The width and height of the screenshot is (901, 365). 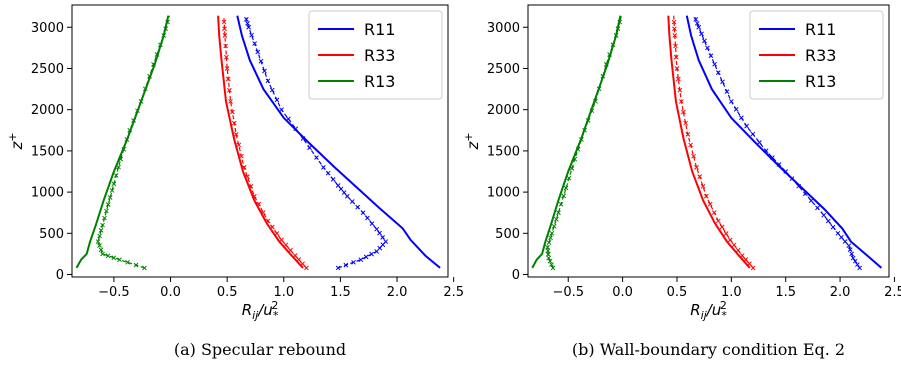 I want to click on y-tick-label: 500, so click(x=51, y=234).